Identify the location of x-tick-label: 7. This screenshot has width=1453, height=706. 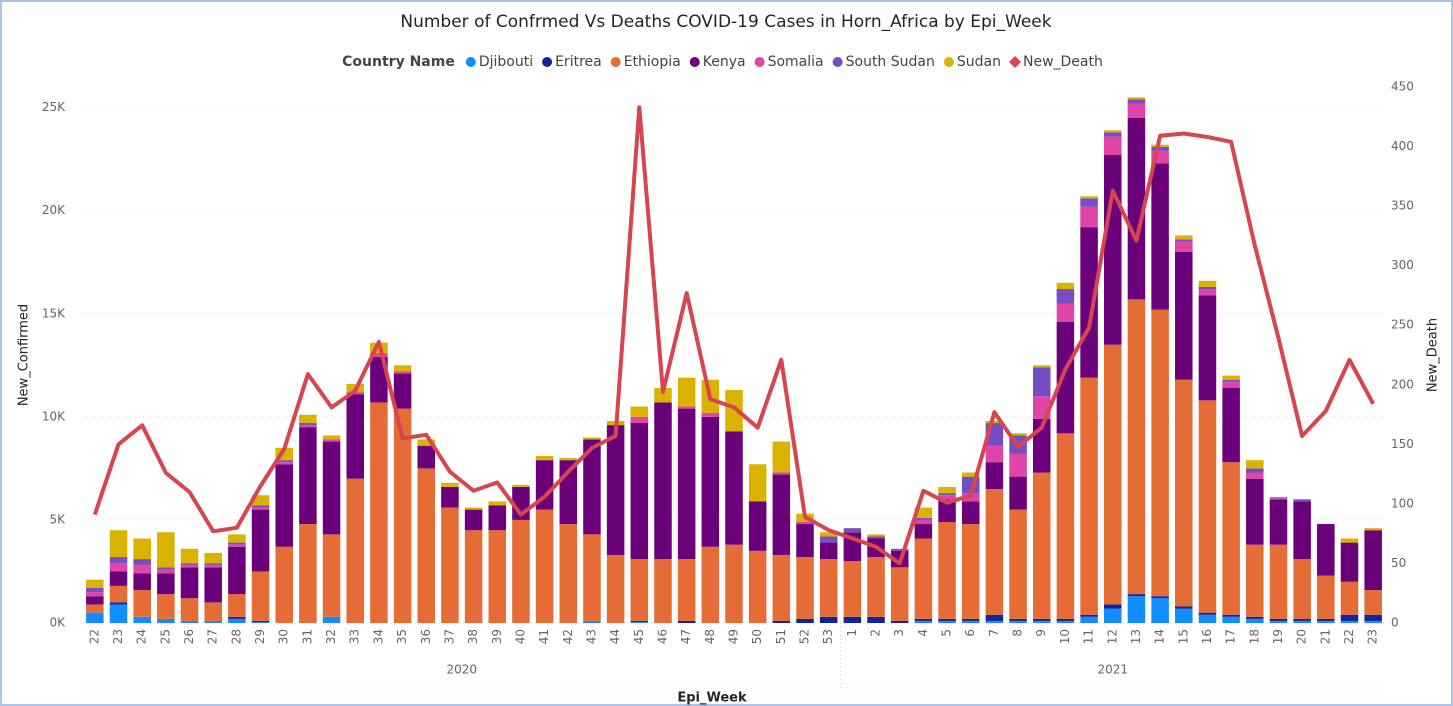
(994, 633).